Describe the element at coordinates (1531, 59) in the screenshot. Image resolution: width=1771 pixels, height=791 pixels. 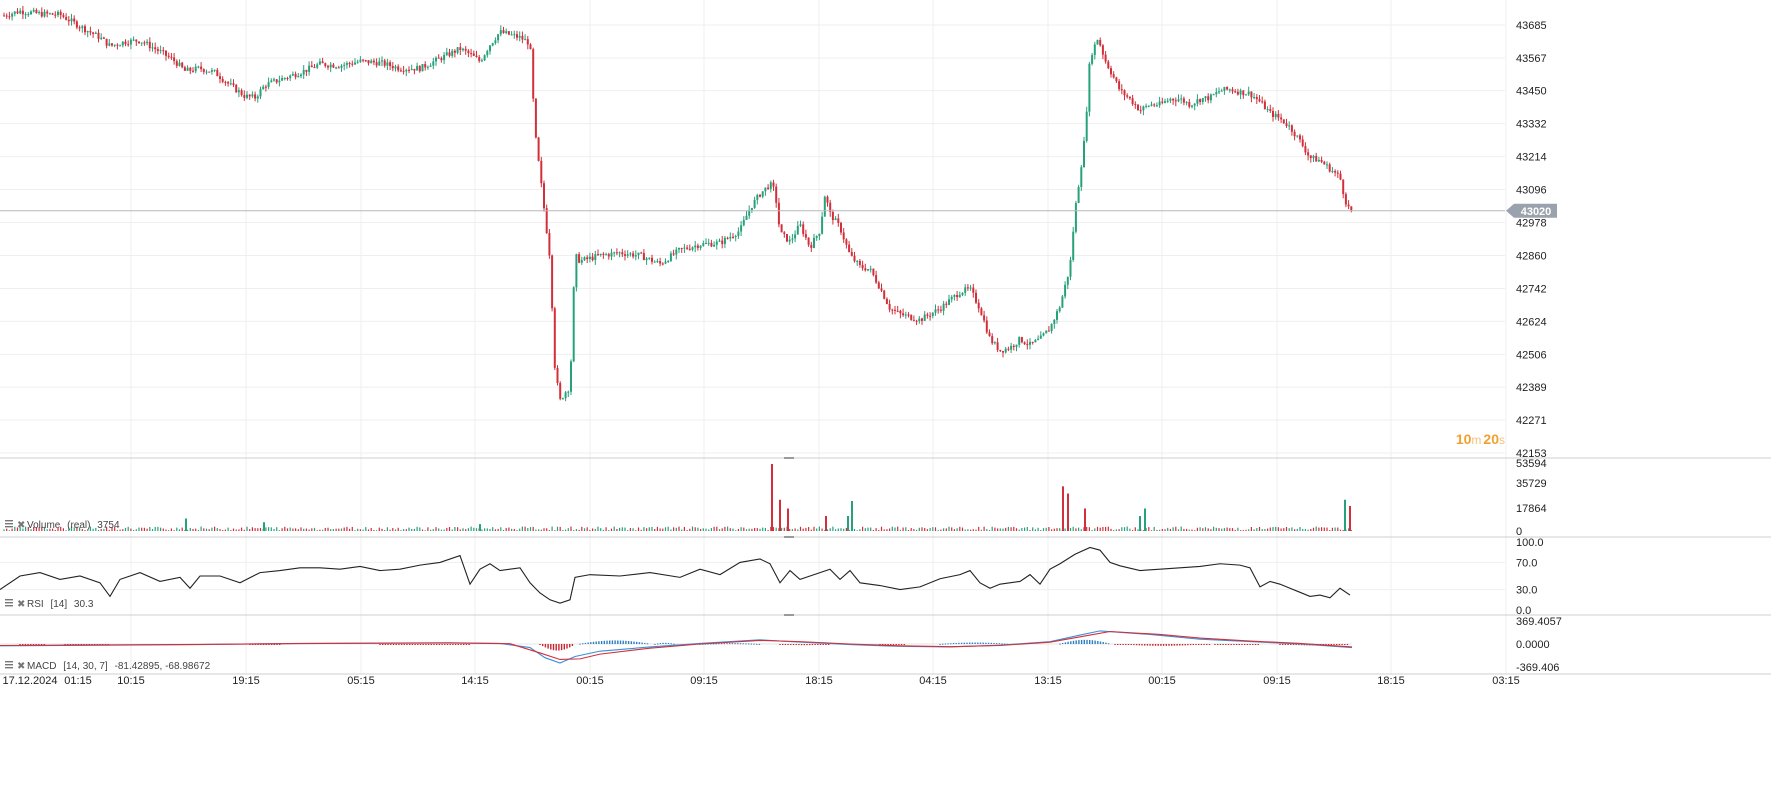
I see `price-tick-label: 43567` at that location.